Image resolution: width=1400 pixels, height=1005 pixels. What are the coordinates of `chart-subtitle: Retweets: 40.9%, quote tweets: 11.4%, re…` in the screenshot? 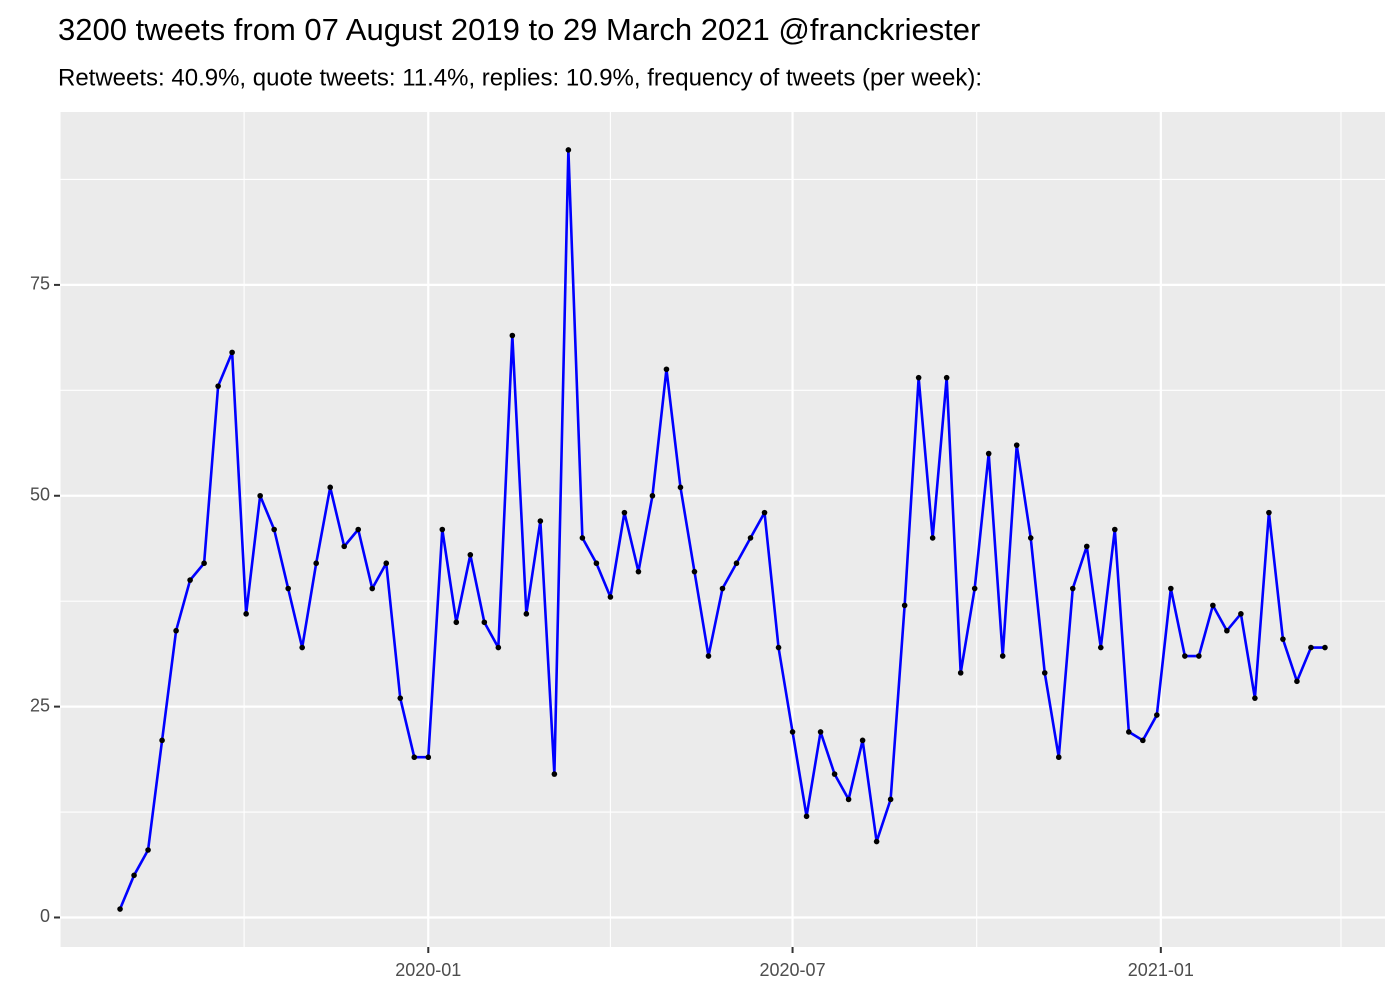 It's located at (520, 77).